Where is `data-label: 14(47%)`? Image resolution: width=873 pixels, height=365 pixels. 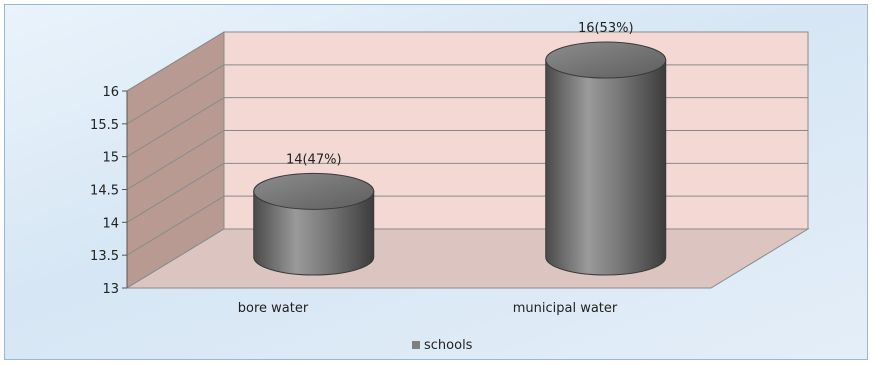
data-label: 14(47%) is located at coordinates (314, 159).